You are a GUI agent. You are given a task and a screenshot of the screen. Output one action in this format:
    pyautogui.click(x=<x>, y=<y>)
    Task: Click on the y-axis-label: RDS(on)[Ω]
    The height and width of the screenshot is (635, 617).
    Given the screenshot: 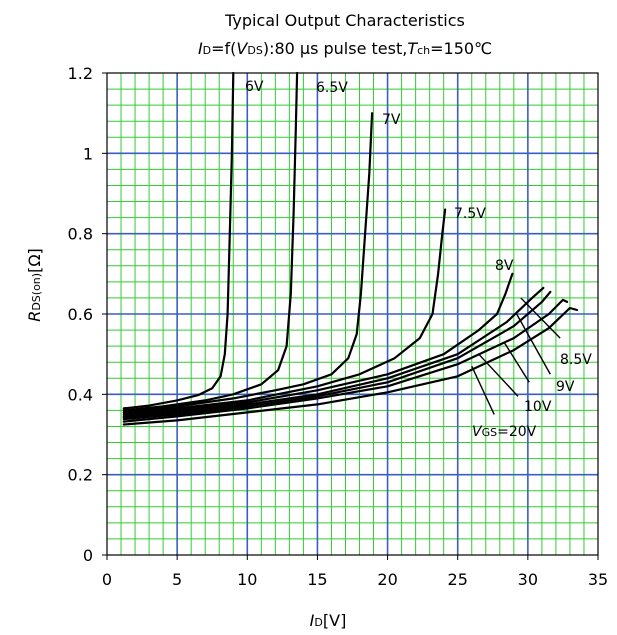 What is the action you would take?
    pyautogui.click(x=34, y=285)
    